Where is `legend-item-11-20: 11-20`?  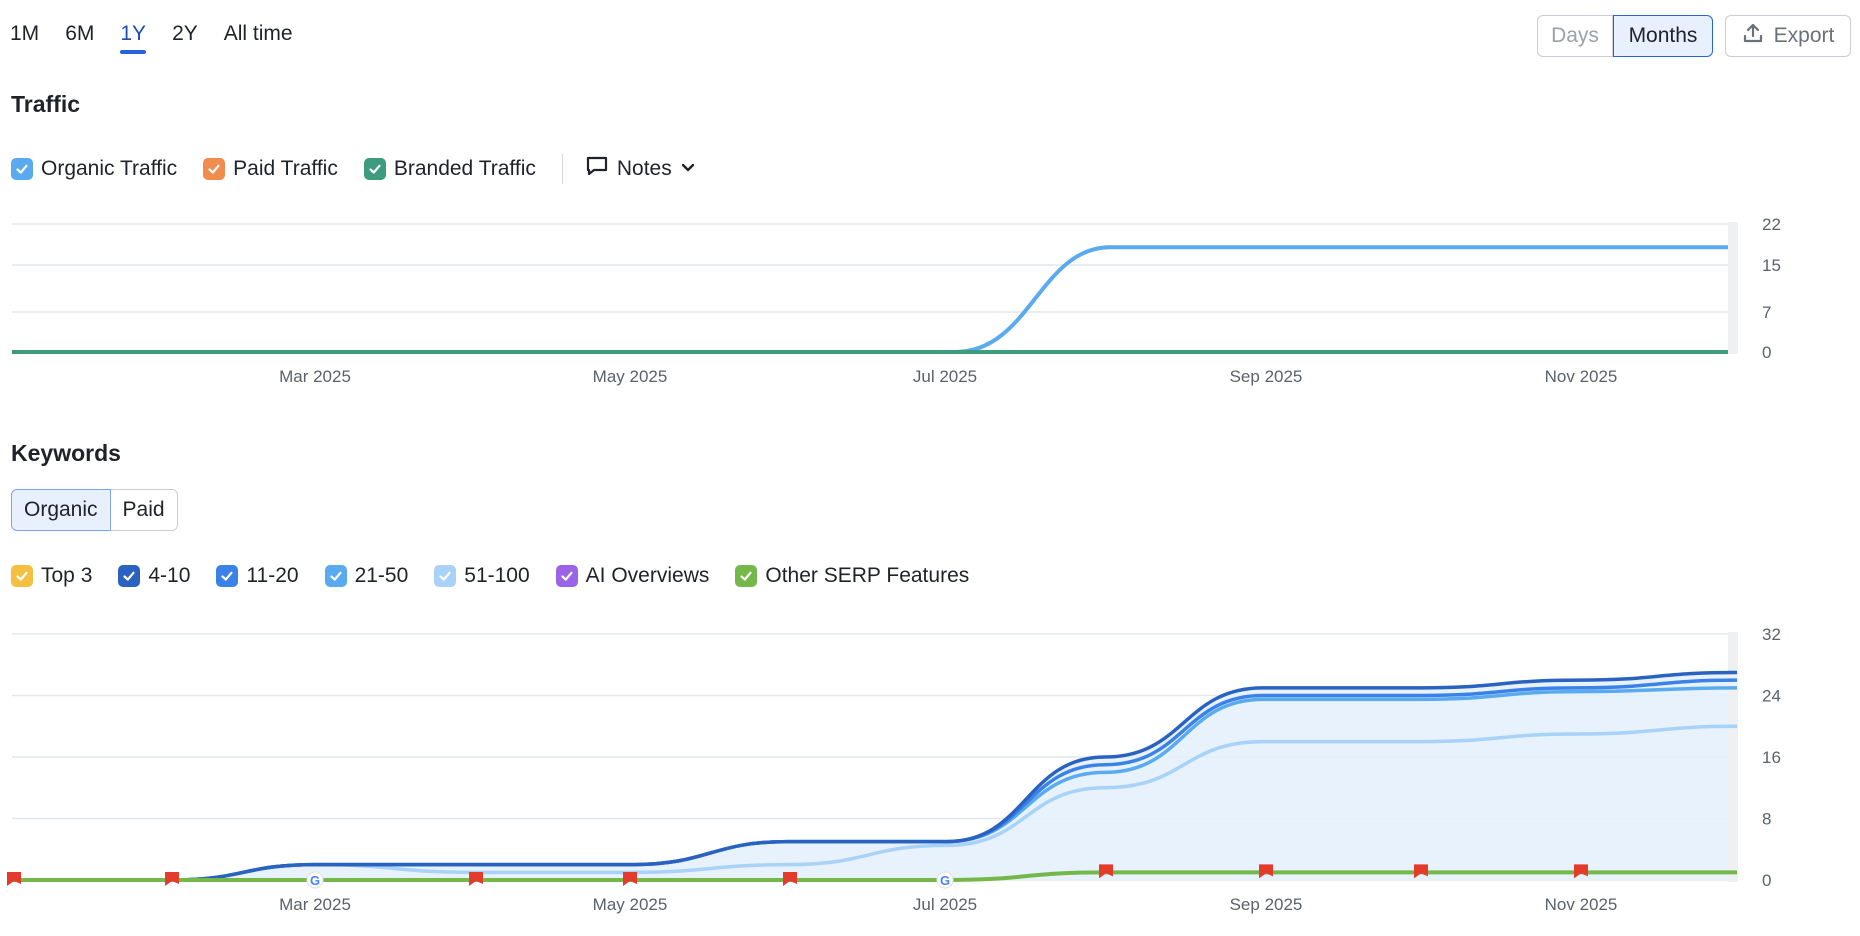 legend-item-11-20: 11-20 is located at coordinates (257, 576).